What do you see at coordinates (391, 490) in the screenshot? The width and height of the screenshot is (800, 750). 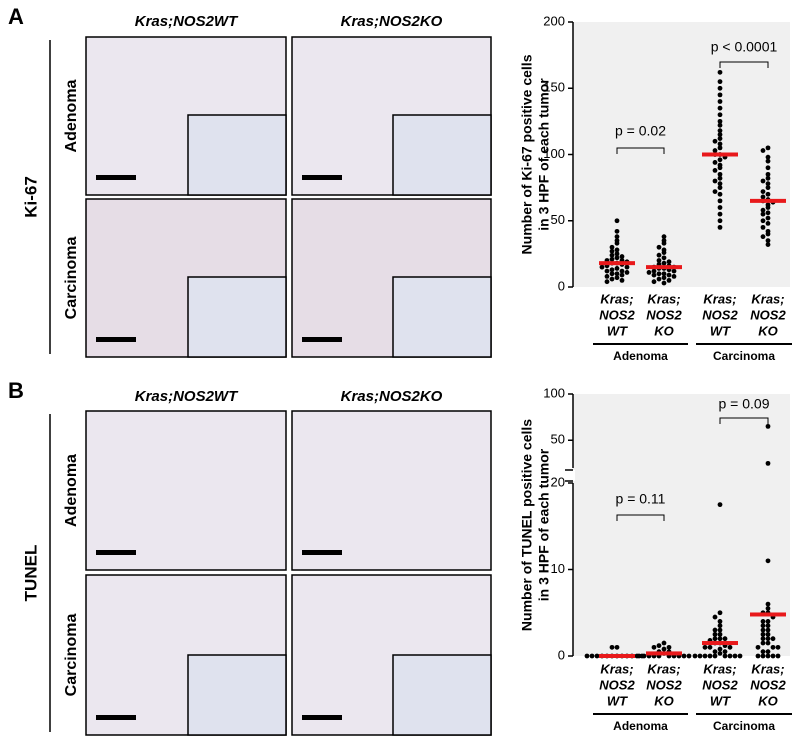 I see `micrograph` at bounding box center [391, 490].